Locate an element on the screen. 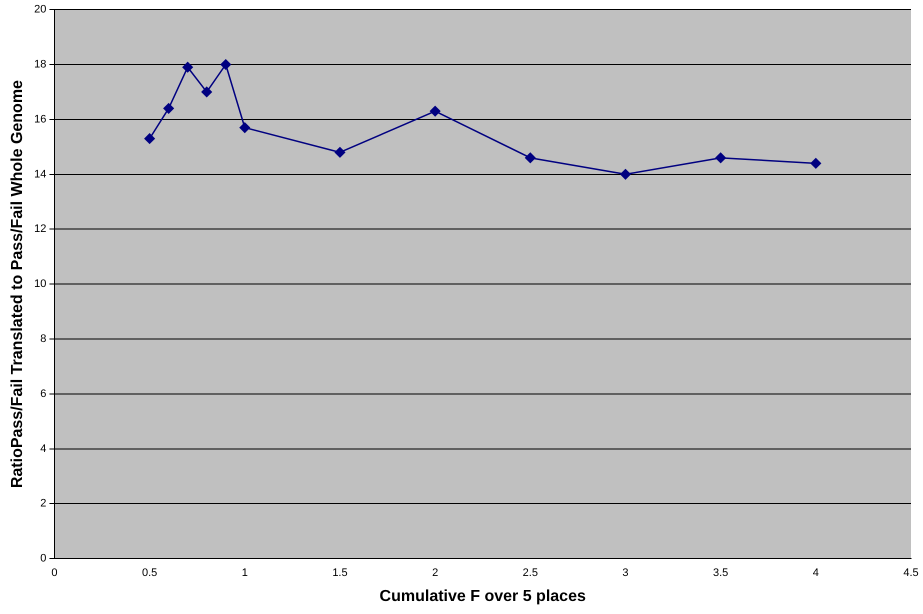 The width and height of the screenshot is (923, 614). x-tick-label: 2 is located at coordinates (435, 573).